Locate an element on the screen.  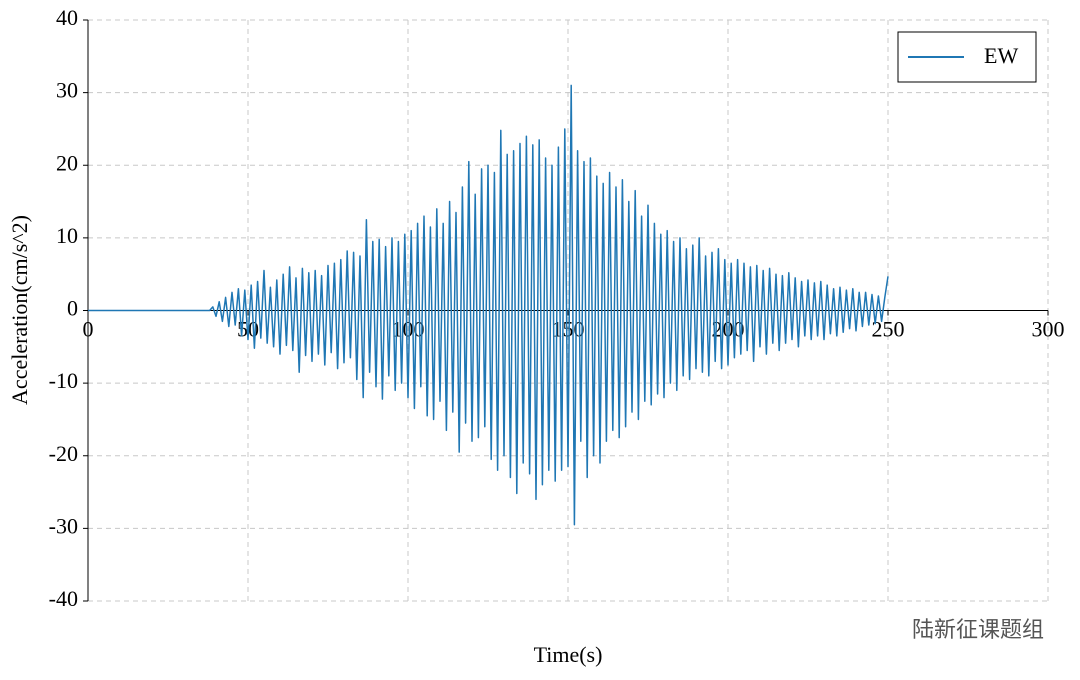
legend-label: EW is located at coordinates (1001, 55).